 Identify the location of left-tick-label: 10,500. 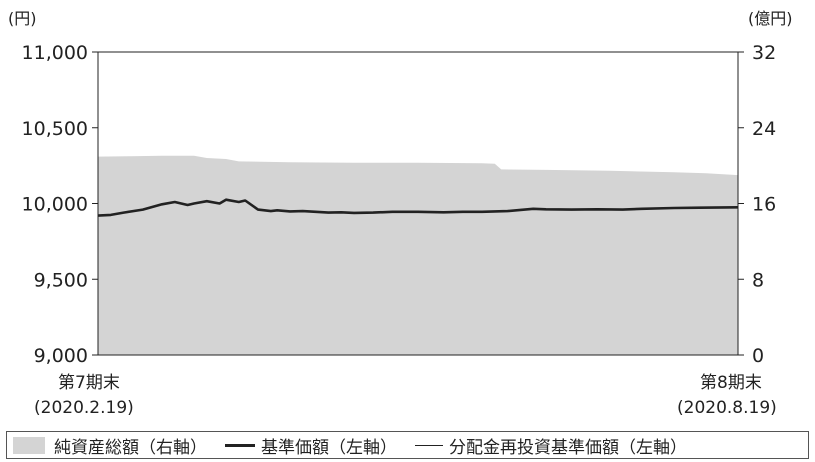
(55, 129).